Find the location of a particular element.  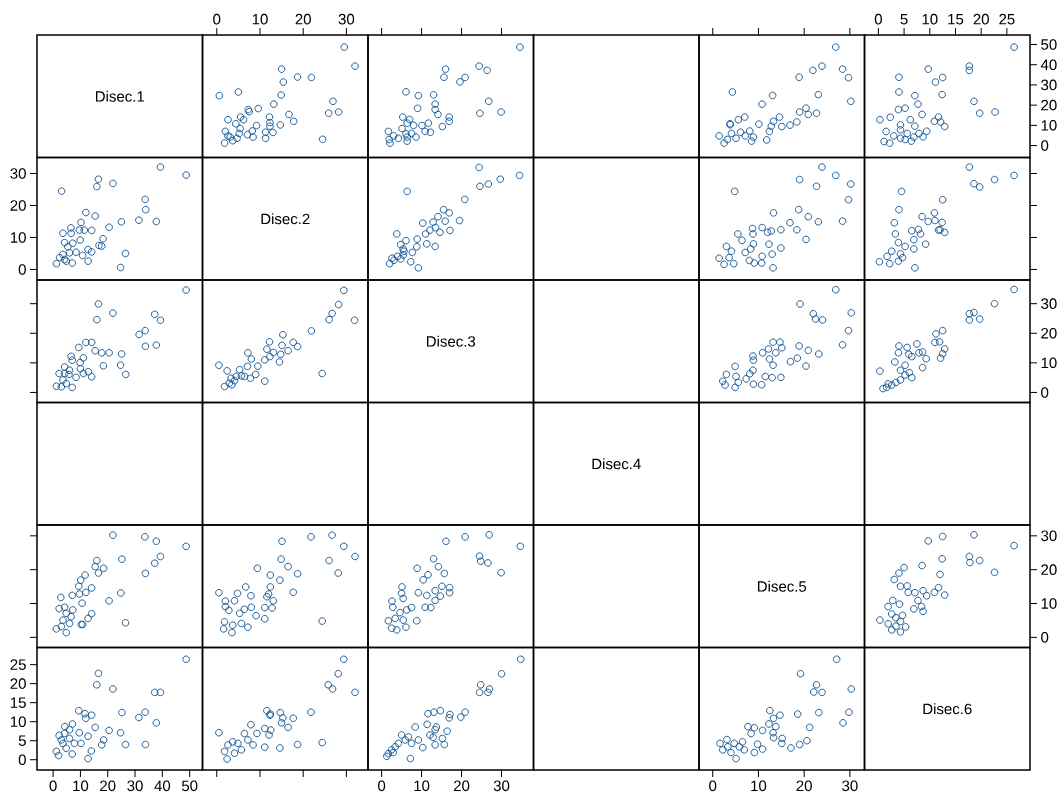

x-tick-label: 30 is located at coordinates (135, 786).